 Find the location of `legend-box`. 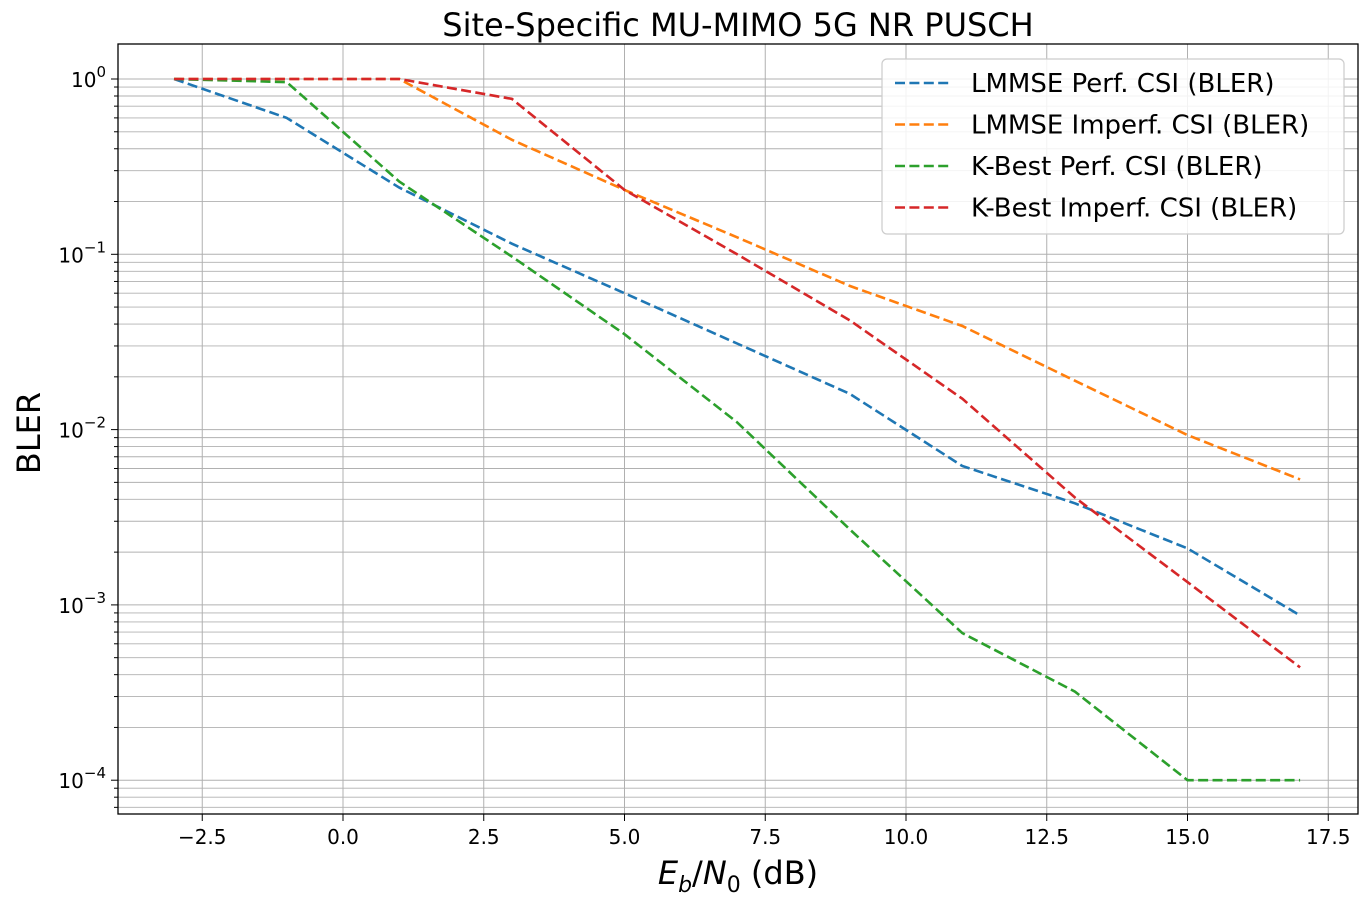

legend-box is located at coordinates (1113, 146).